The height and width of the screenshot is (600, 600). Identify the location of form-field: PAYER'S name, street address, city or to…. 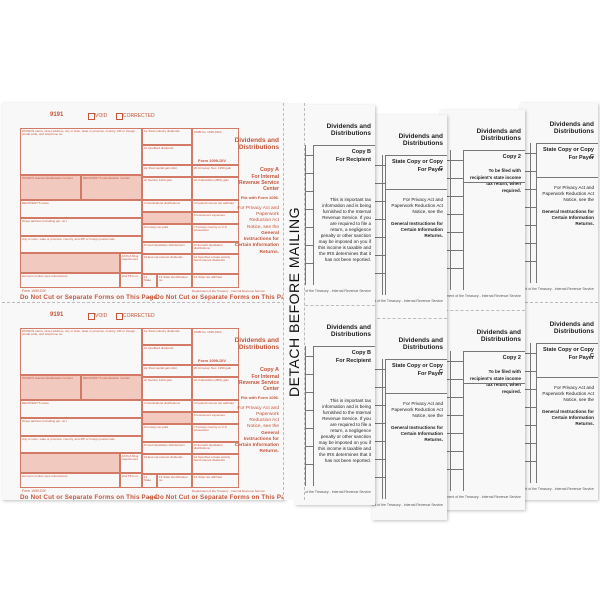
(81, 351).